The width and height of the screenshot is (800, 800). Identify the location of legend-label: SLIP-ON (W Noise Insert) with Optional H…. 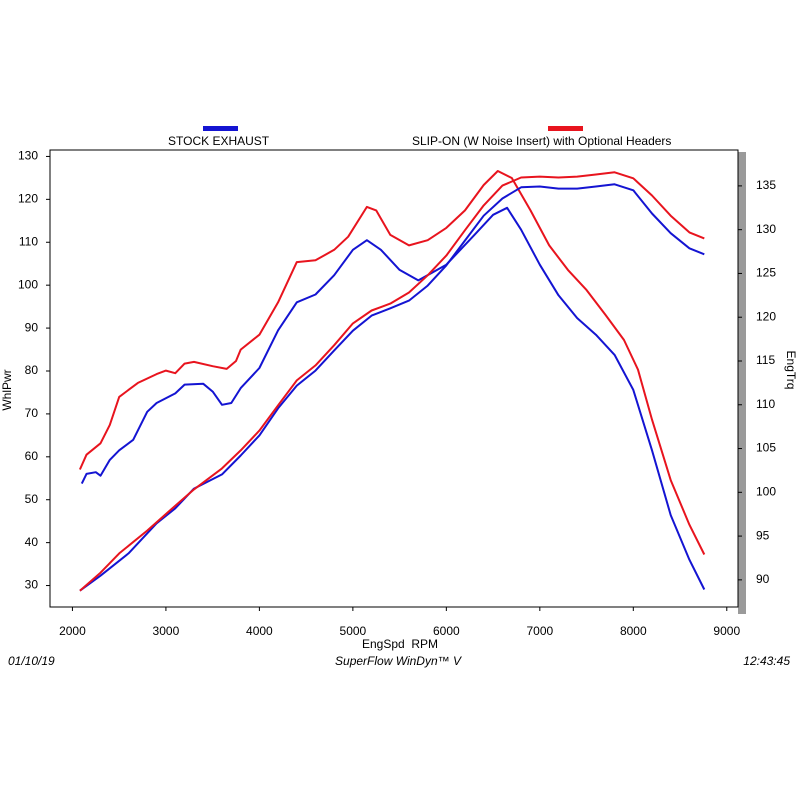
(541, 141).